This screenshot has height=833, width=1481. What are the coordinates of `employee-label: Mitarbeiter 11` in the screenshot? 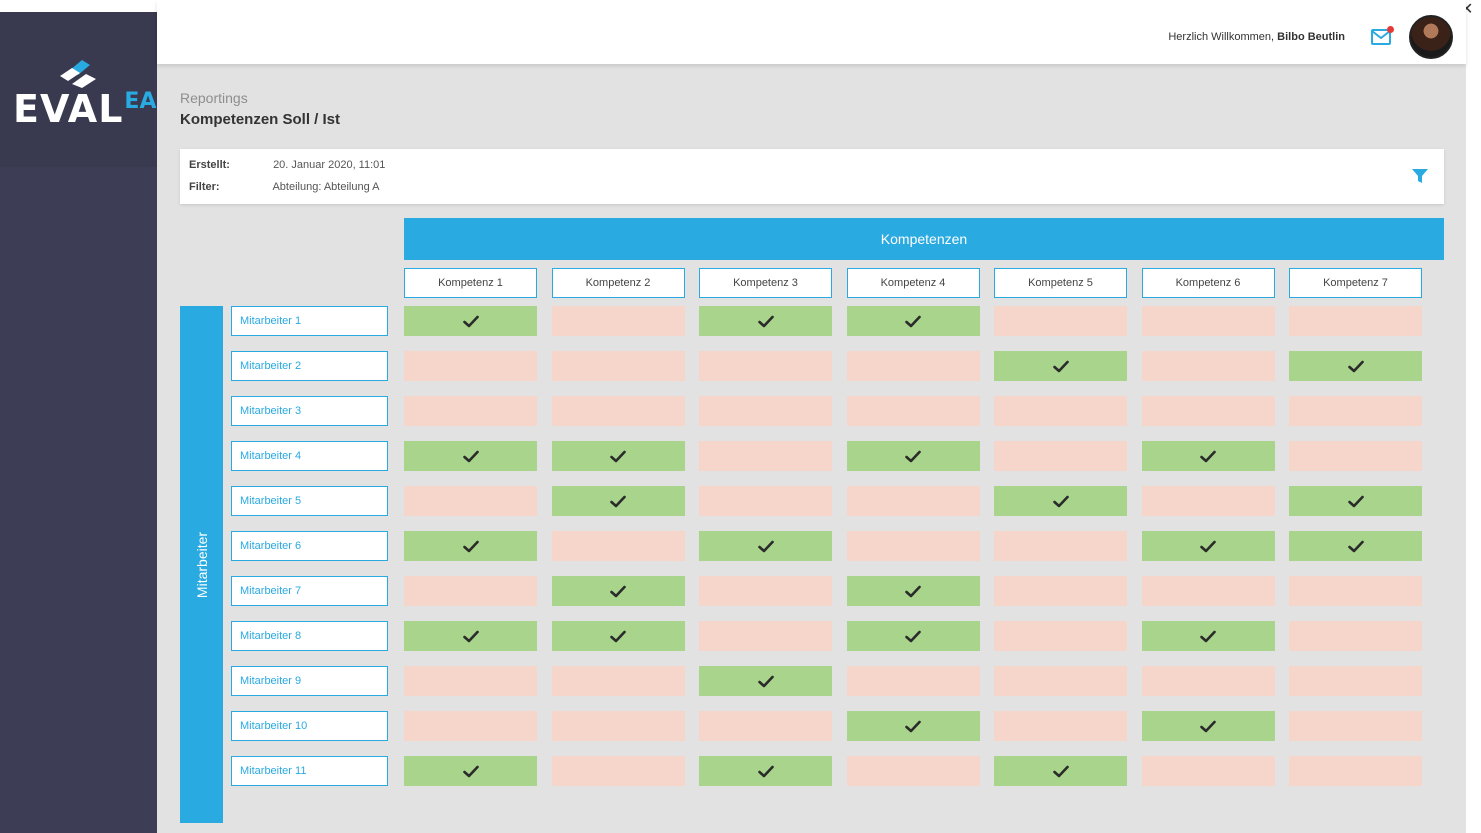 It's located at (309, 771).